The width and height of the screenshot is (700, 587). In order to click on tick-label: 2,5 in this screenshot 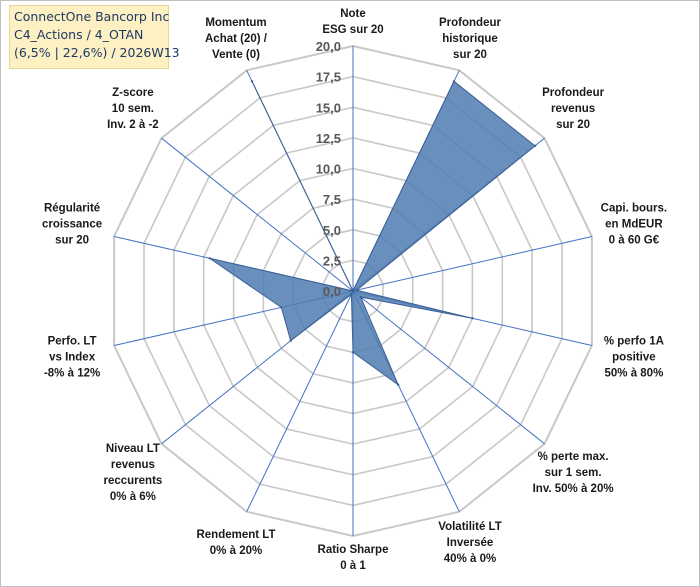, I will do `click(332, 260)`.